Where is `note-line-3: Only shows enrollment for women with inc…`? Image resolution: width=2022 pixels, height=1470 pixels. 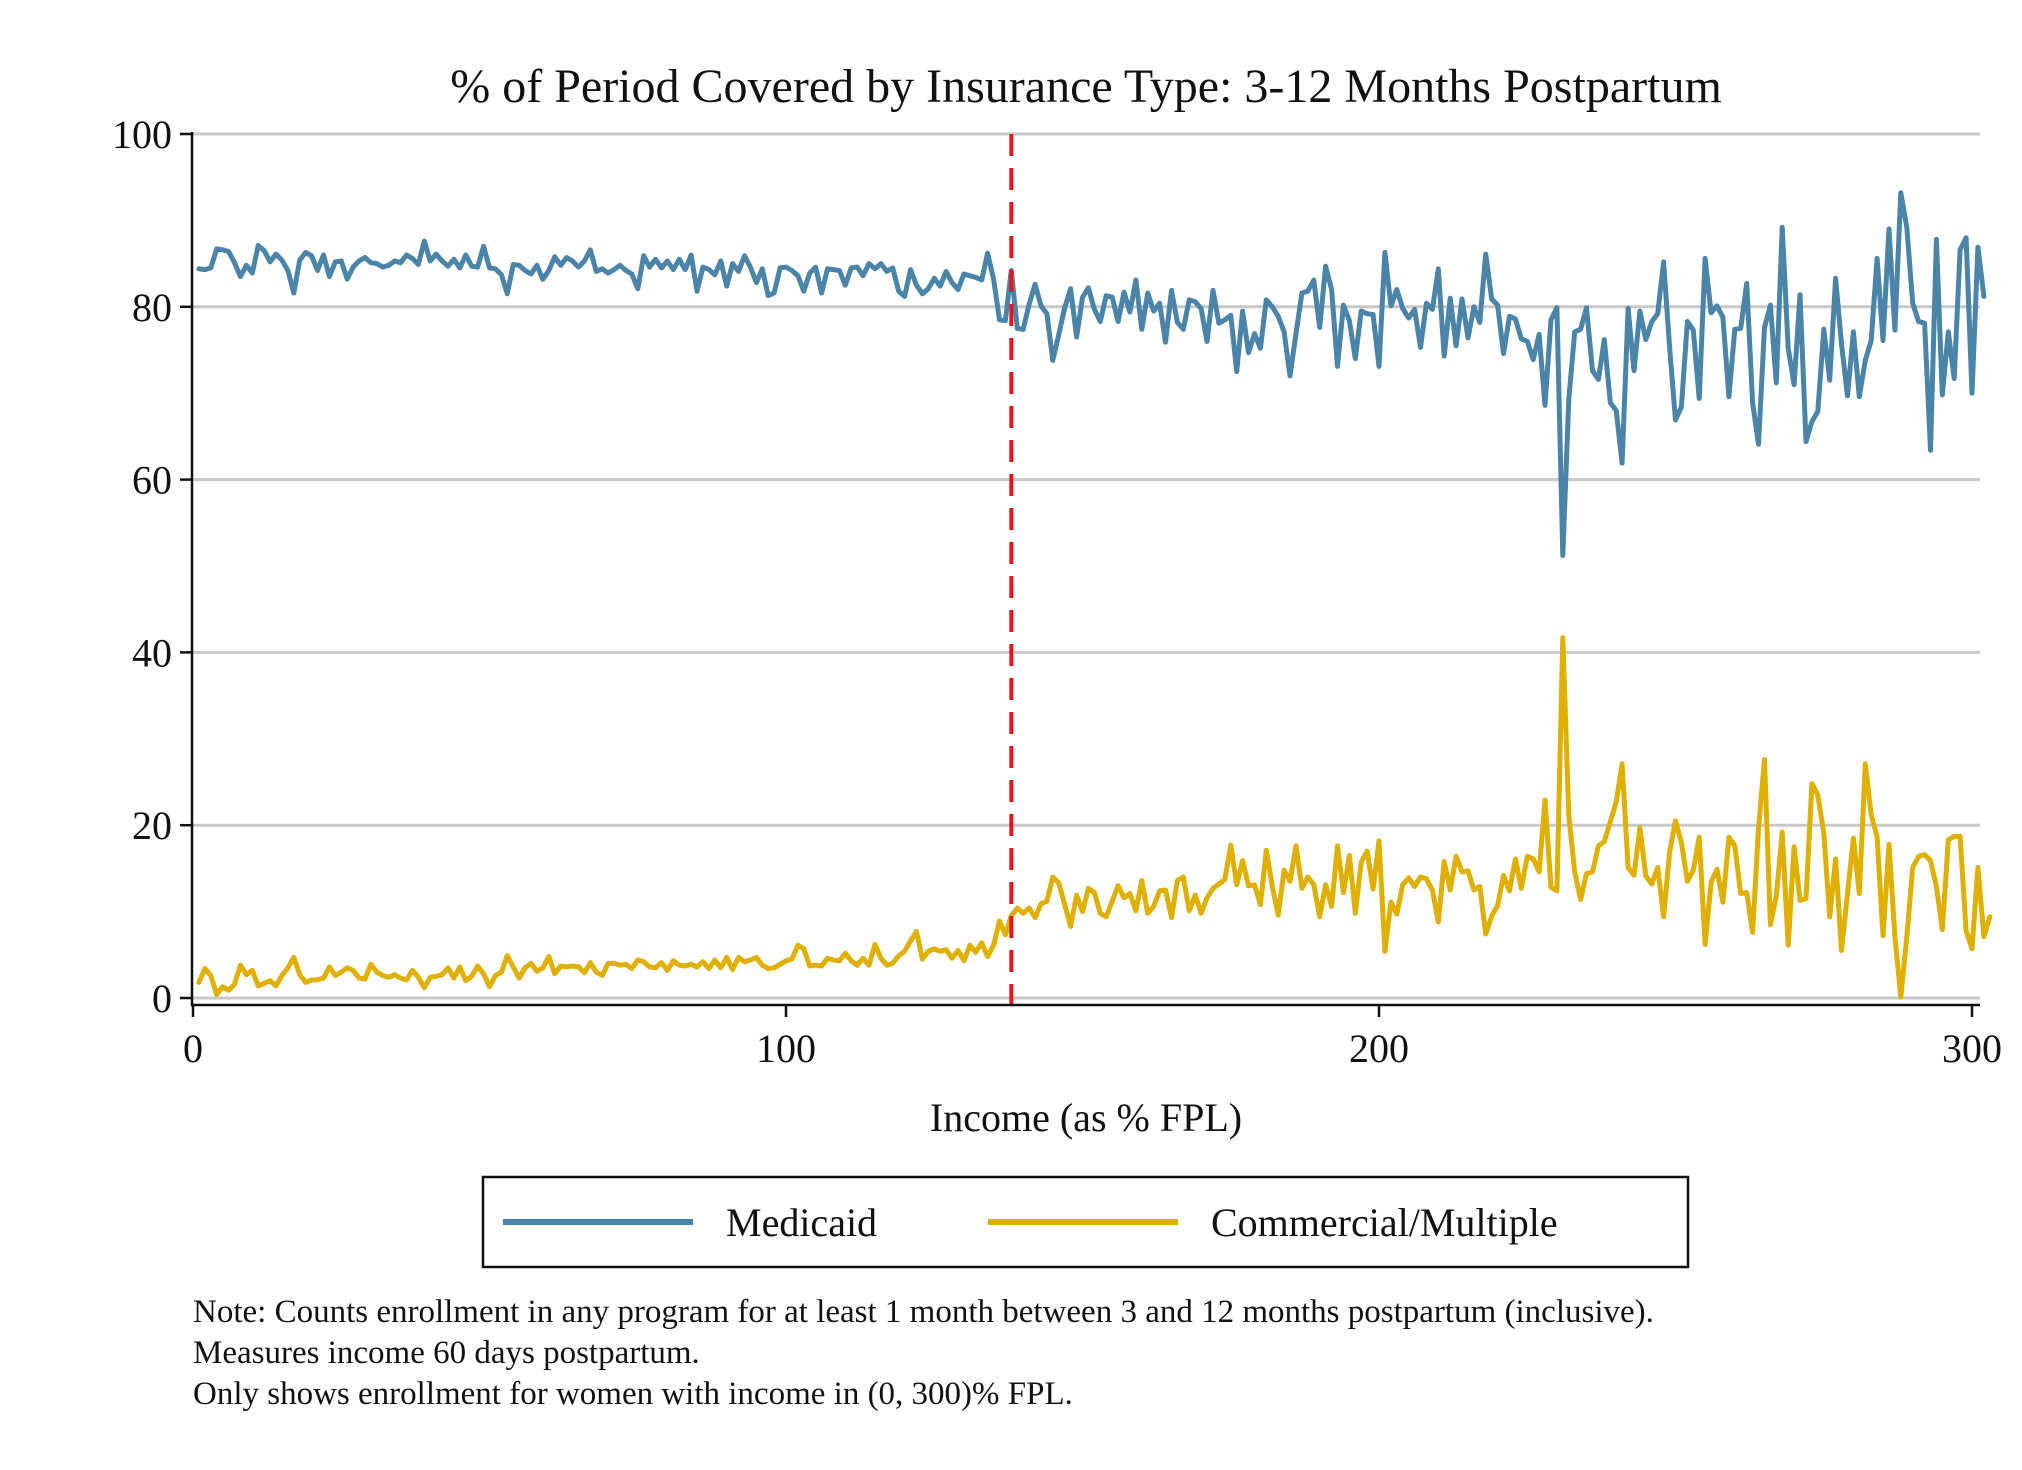
note-line-3: Only shows enrollment for women with inc… is located at coordinates (633, 1394).